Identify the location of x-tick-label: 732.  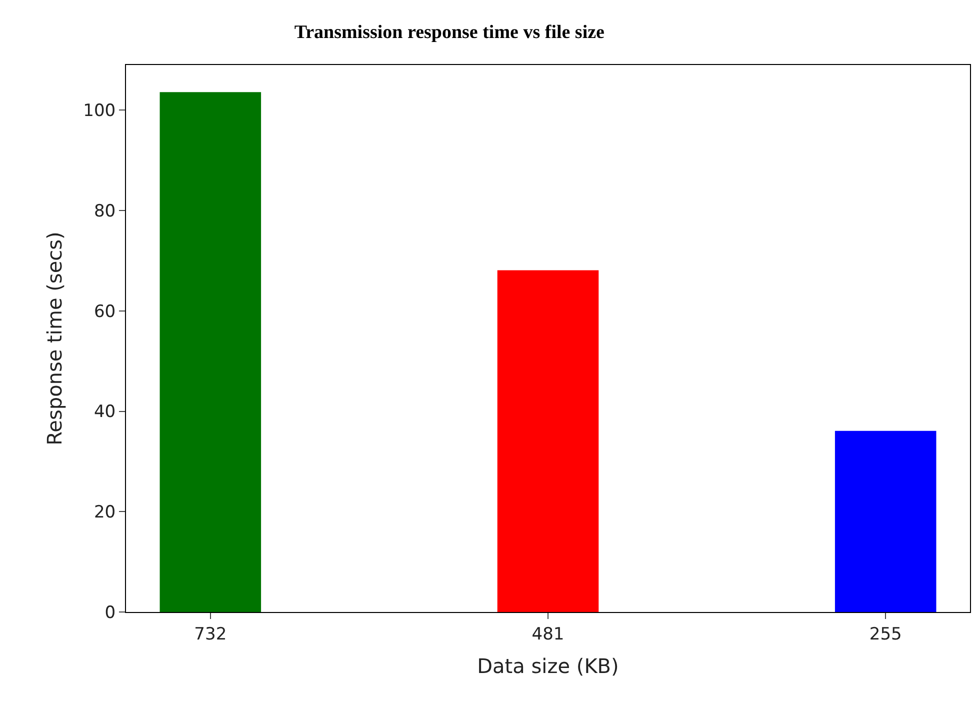
(210, 634).